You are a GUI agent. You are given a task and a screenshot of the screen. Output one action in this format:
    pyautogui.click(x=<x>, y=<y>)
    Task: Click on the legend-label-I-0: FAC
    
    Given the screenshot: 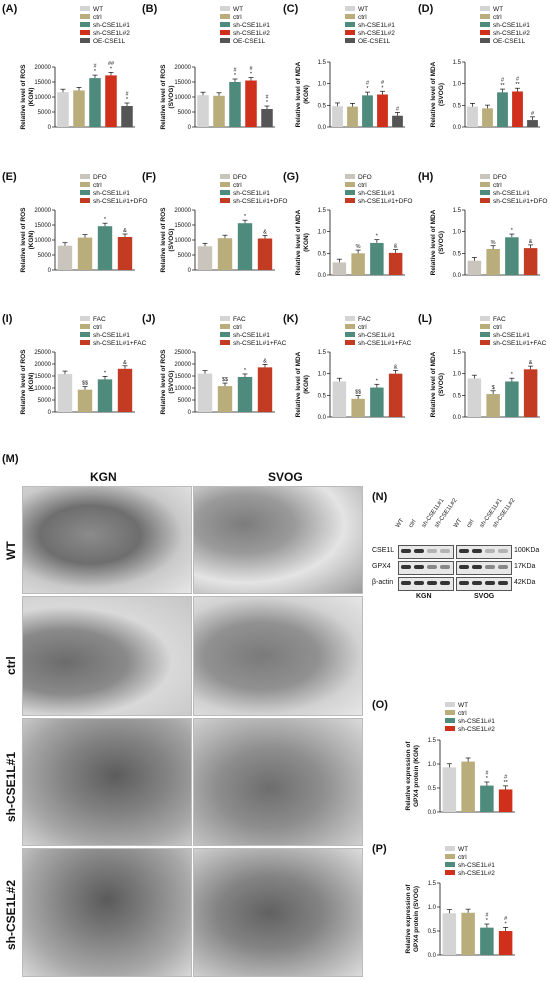 What is the action you would take?
    pyautogui.click(x=99, y=319)
    